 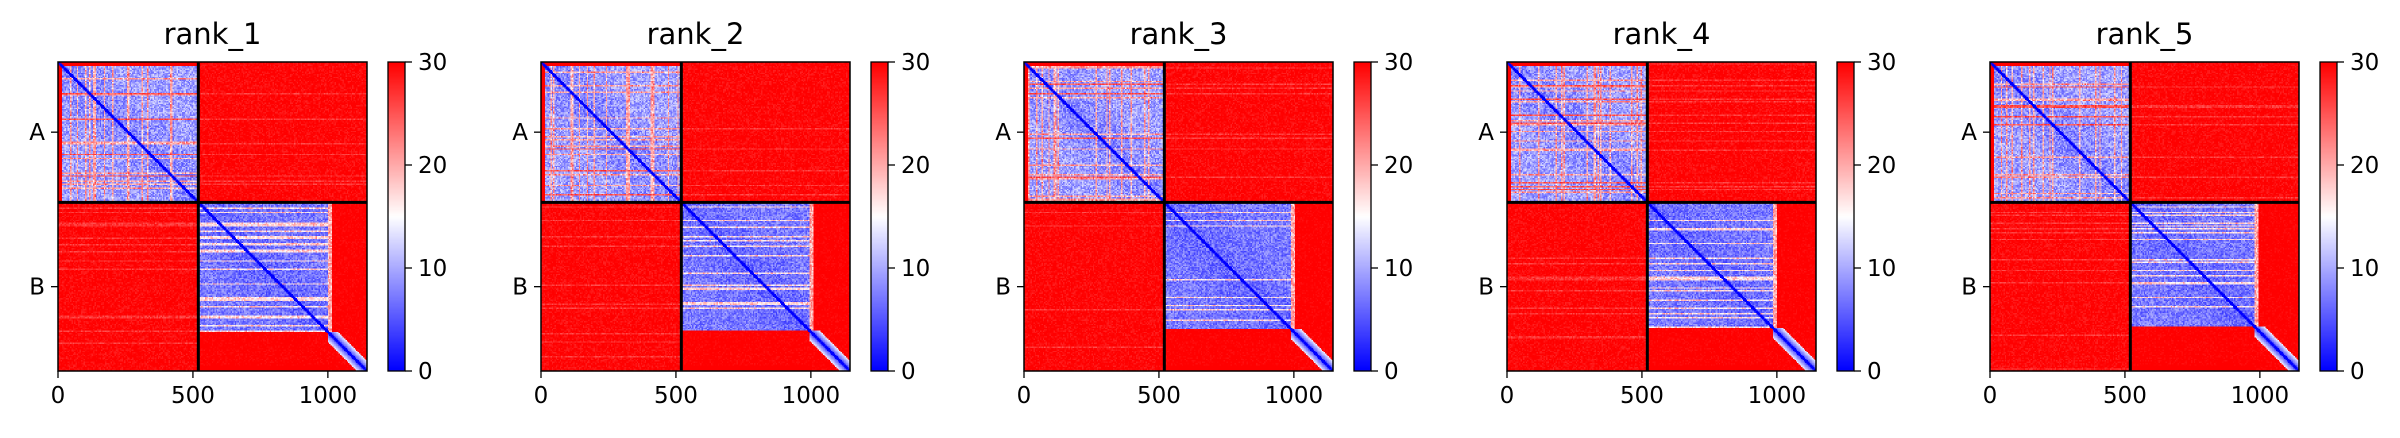 I want to click on panel-title: rank_5, so click(x=2145, y=34).